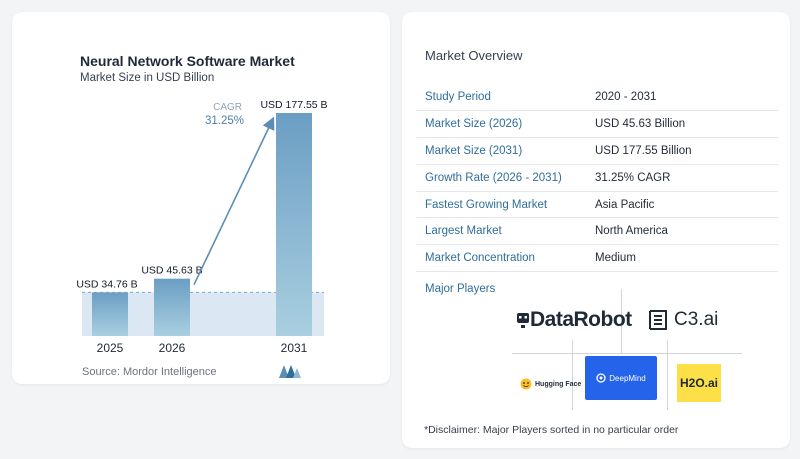 This screenshot has width=800, height=459. I want to click on table-row: Market Size (2026) USD 45.63 Billion, so click(597, 124).